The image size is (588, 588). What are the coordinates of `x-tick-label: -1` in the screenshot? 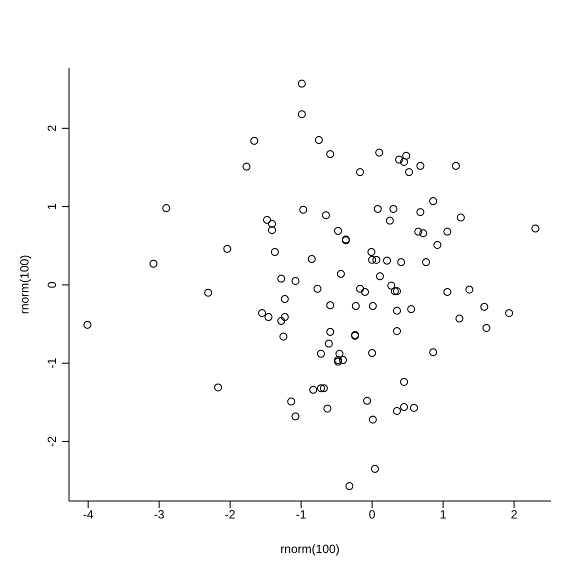 It's located at (301, 515).